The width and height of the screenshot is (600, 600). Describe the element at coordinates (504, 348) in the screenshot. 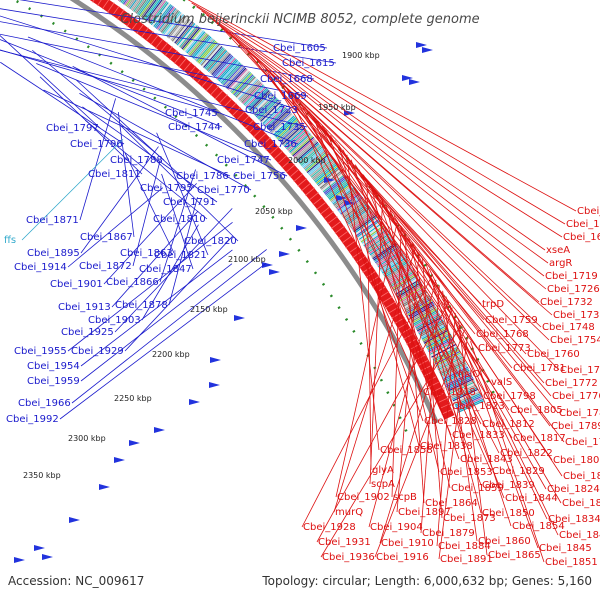

I see `gene-label-right: Cbei_1773` at that location.